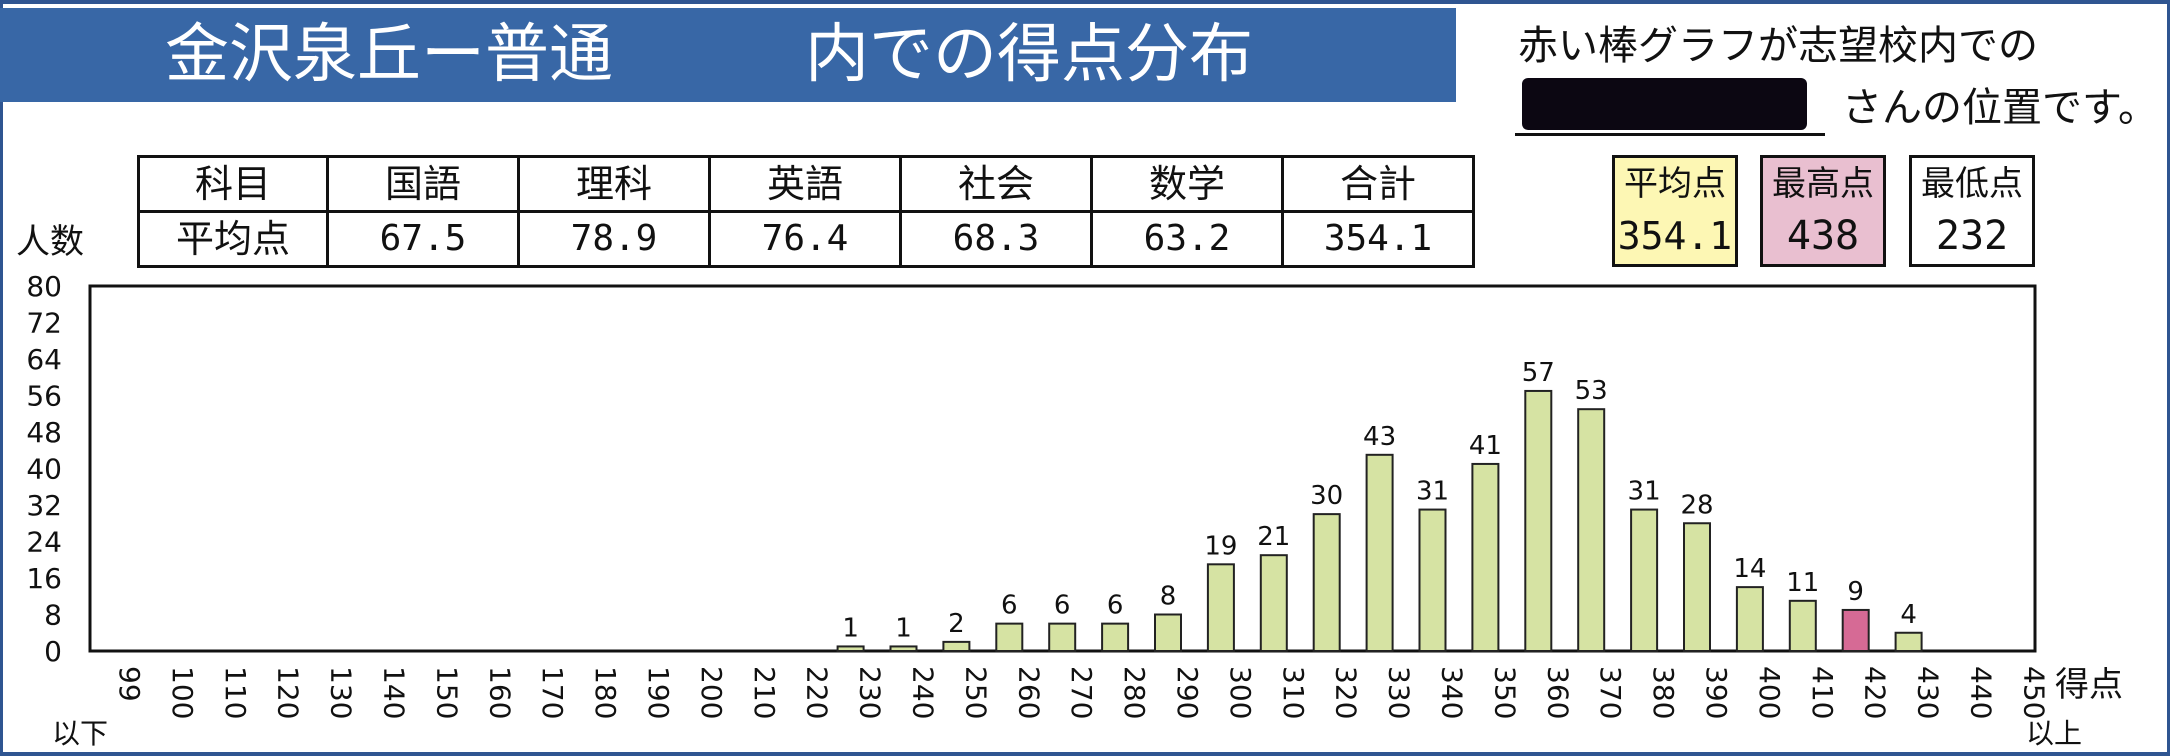 This screenshot has height=756, width=2170. Describe the element at coordinates (44, 359) in the screenshot. I see `y-tick-label: 64` at that location.